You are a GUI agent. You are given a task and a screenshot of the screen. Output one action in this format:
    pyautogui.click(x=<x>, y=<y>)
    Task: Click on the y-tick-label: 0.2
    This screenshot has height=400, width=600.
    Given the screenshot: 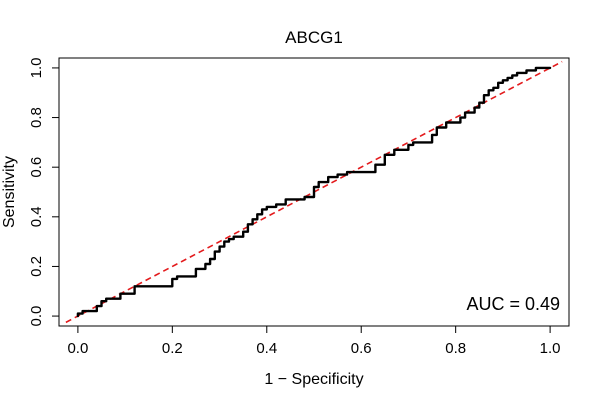 What is the action you would take?
    pyautogui.click(x=36, y=266)
    